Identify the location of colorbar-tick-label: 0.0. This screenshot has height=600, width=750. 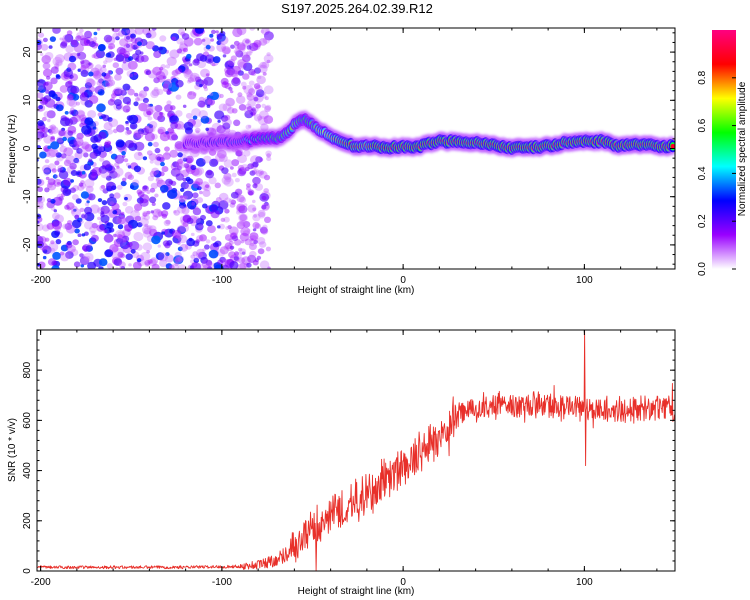
(702, 269).